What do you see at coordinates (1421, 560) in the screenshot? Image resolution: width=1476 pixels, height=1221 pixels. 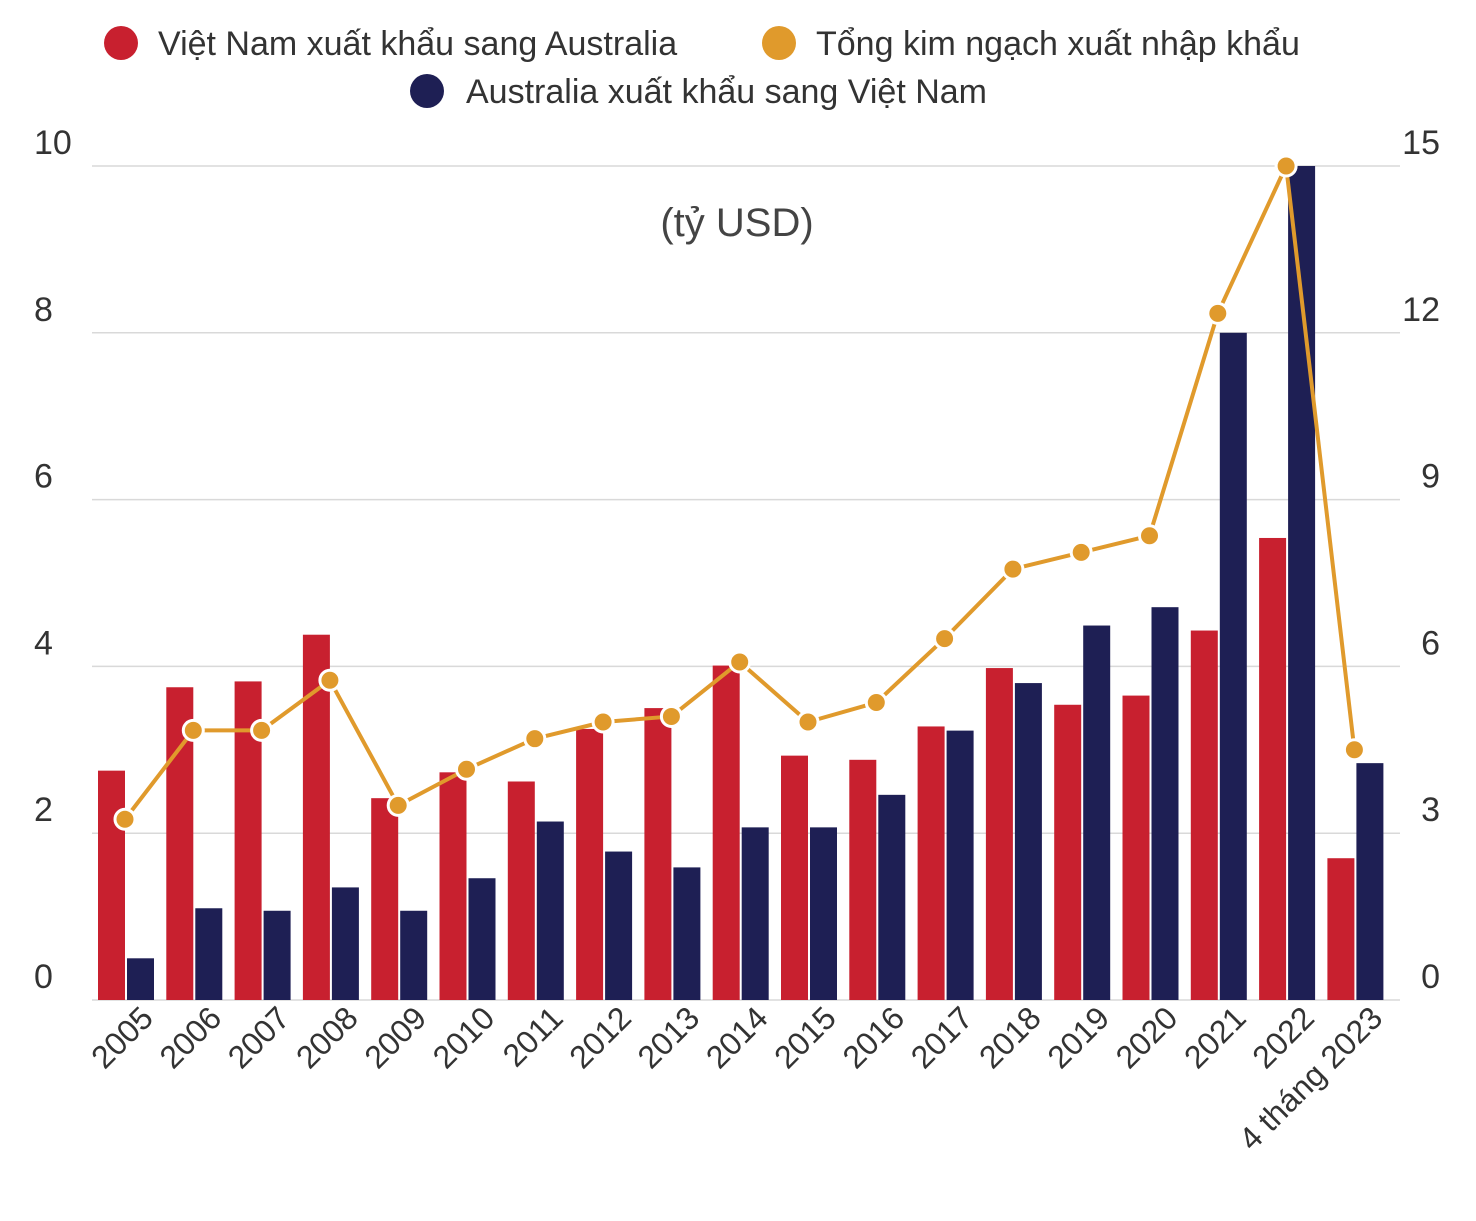 I see `y-axis-right: 0 3 6 9 12 15` at bounding box center [1421, 560].